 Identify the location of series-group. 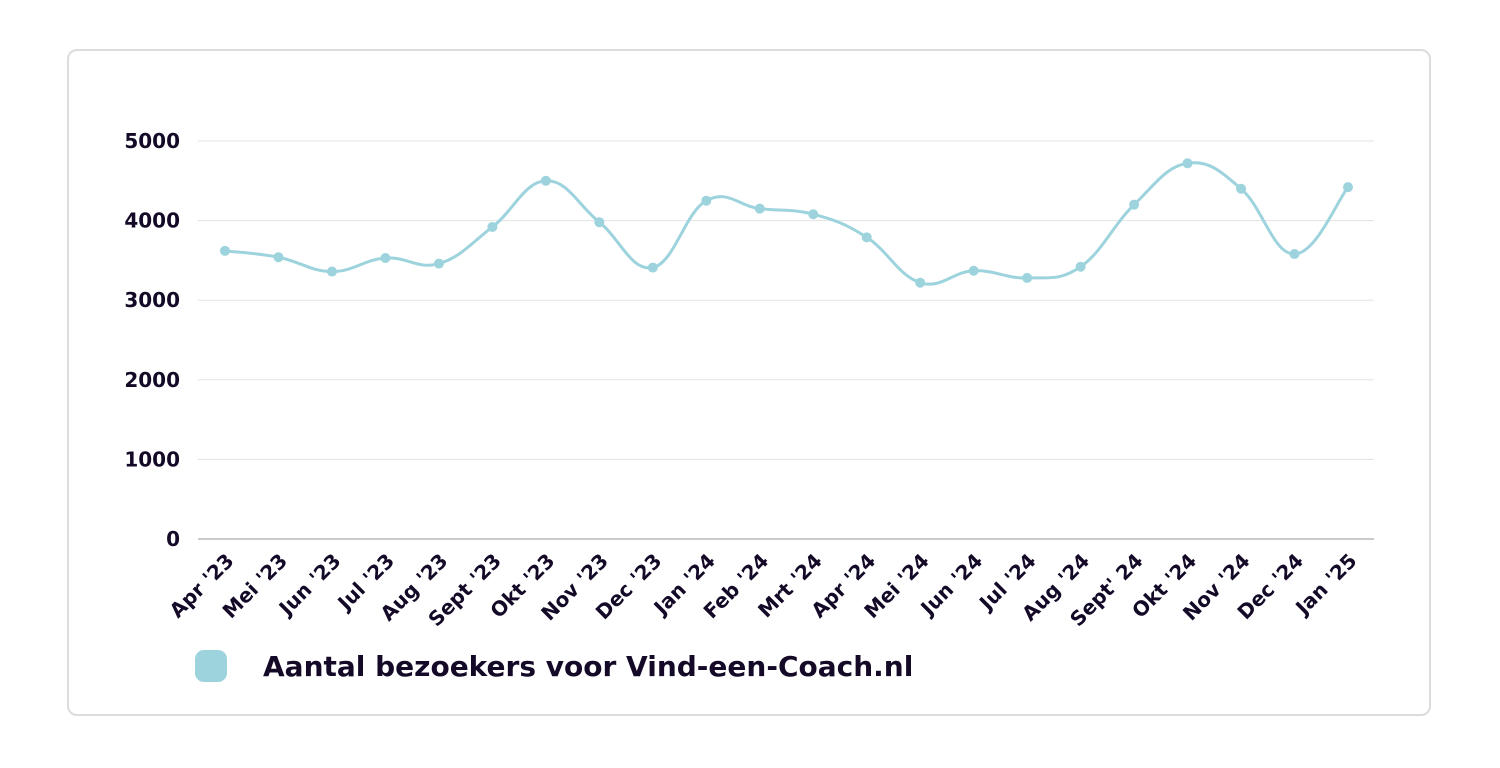
(786, 223).